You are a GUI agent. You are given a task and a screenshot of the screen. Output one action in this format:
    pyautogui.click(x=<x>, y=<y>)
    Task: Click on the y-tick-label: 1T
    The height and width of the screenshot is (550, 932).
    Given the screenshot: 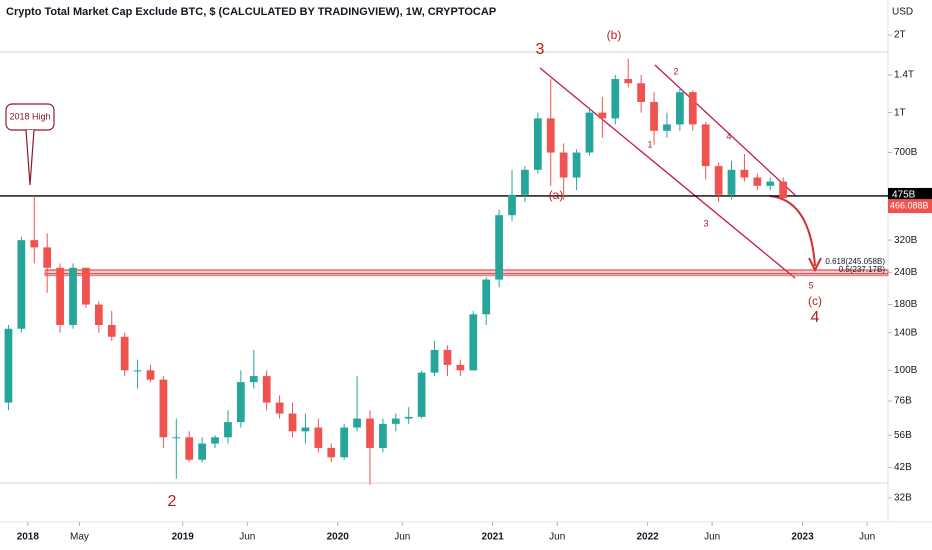 What is the action you would take?
    pyautogui.click(x=900, y=112)
    